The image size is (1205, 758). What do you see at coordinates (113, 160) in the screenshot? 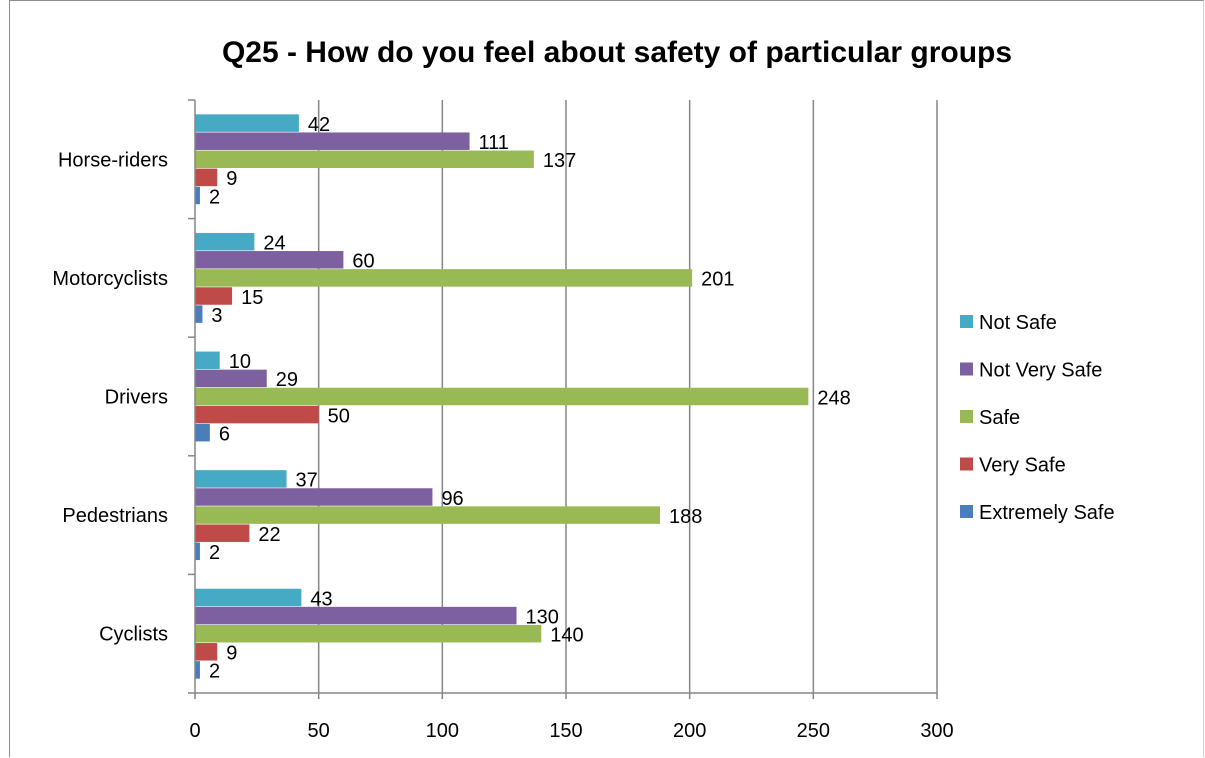
I see `category-label: Horse-riders` at bounding box center [113, 160].